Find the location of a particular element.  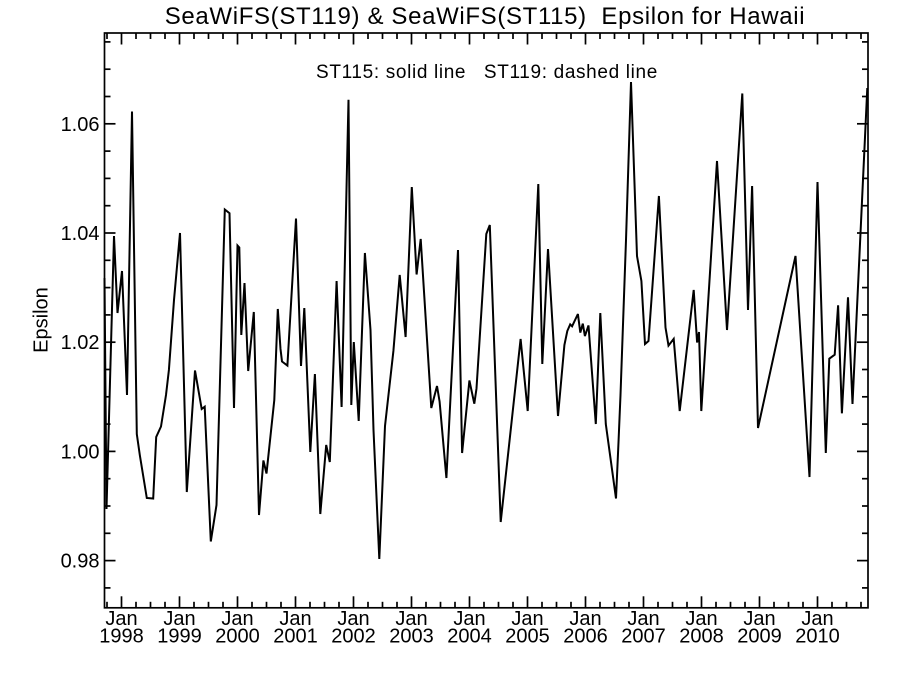

svg-text: 0.98 is located at coordinates (80, 562).